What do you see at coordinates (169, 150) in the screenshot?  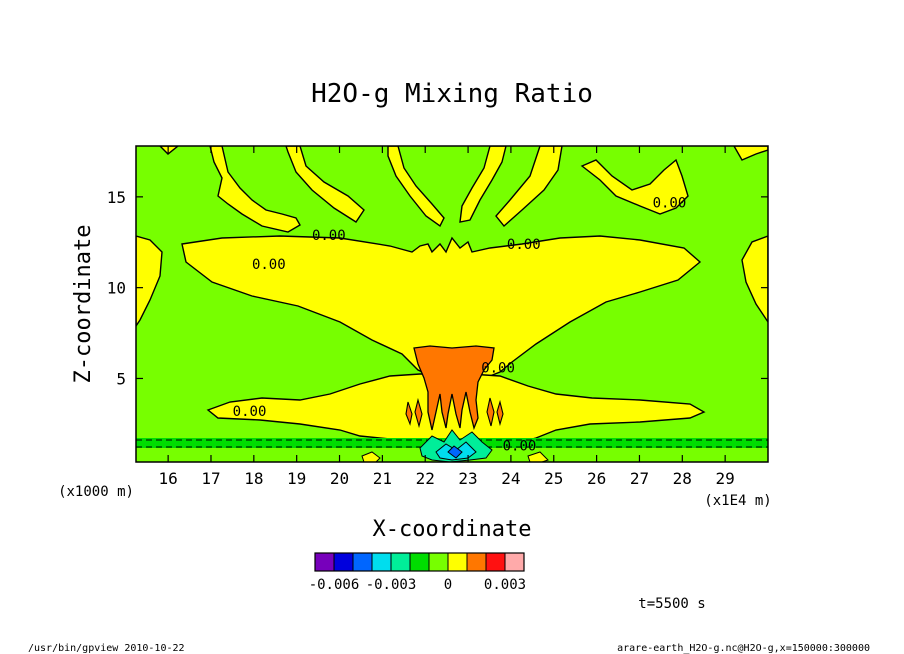 I see `yellow-region-top-left` at bounding box center [169, 150].